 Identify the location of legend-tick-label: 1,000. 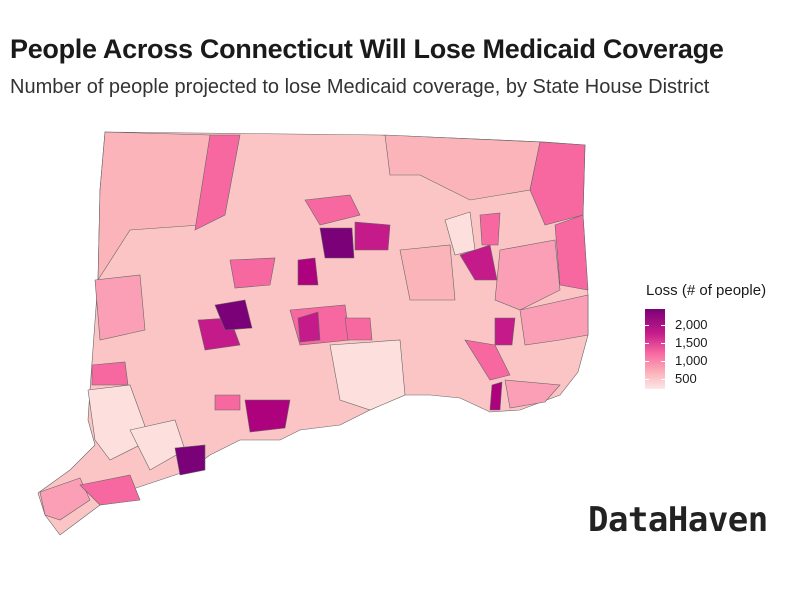
(691, 360).